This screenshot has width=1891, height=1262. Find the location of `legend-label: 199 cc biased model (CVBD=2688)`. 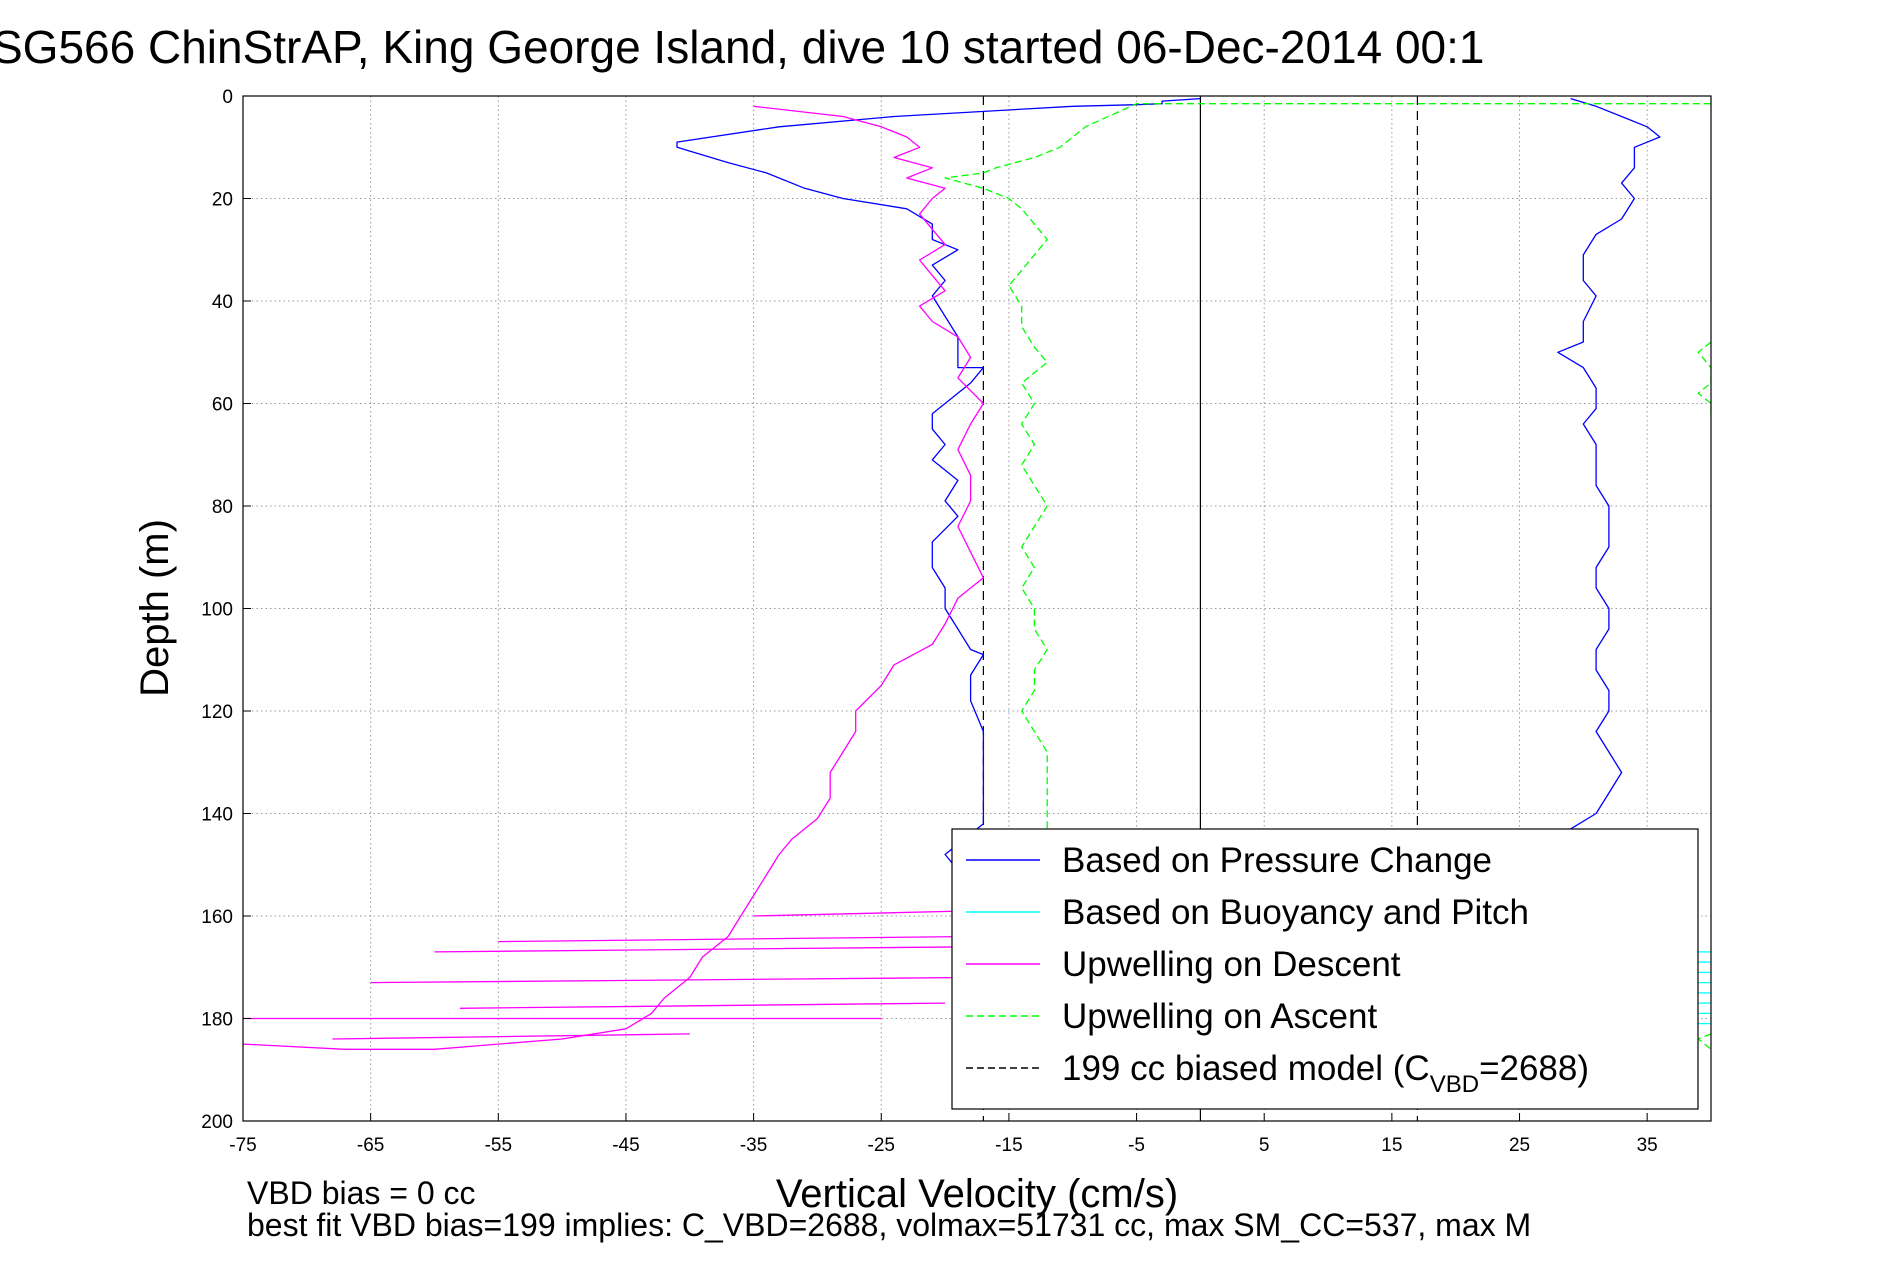

legend-label: 199 cc biased model (CVBD=2688) is located at coordinates (1325, 1073).